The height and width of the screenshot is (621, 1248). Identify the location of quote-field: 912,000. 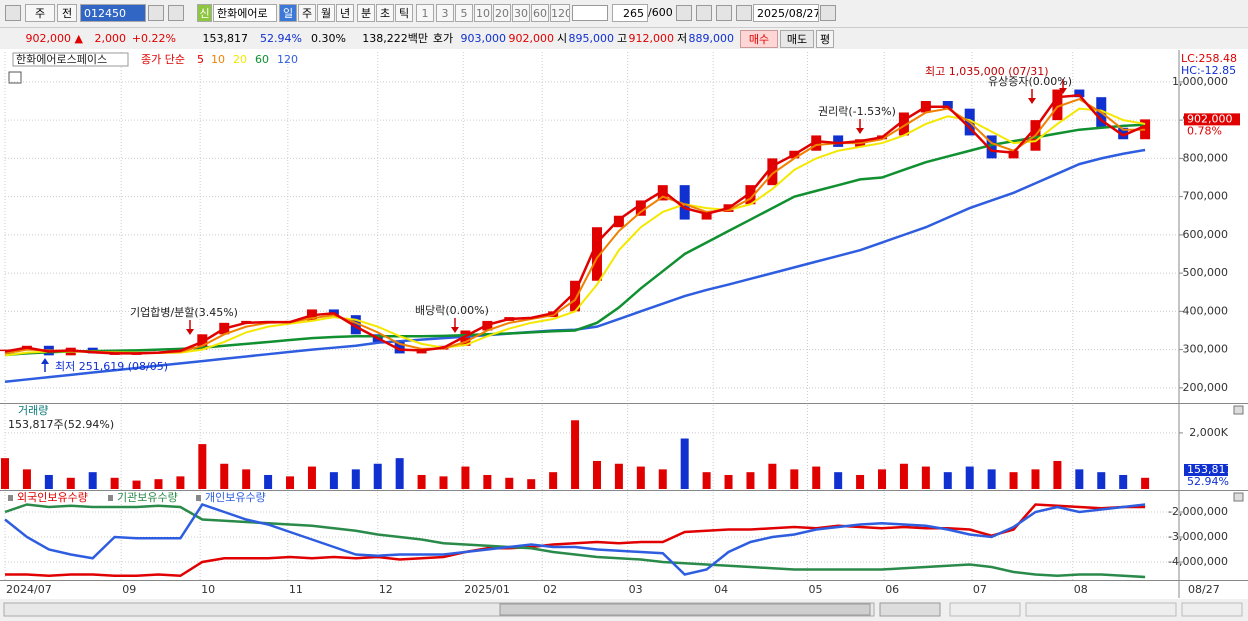
(651, 38).